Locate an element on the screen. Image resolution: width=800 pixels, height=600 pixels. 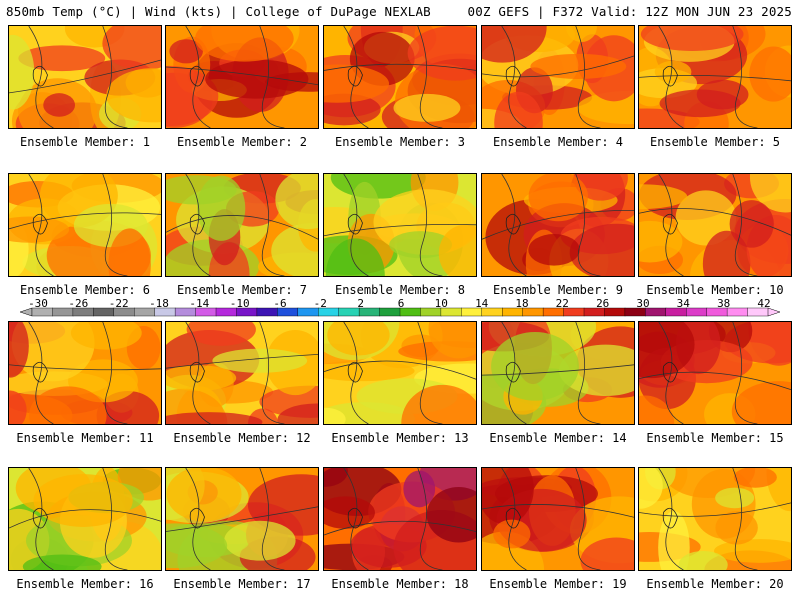
ensemble-member-label: Ensemble Member: 2 is located at coordinates (242, 142).